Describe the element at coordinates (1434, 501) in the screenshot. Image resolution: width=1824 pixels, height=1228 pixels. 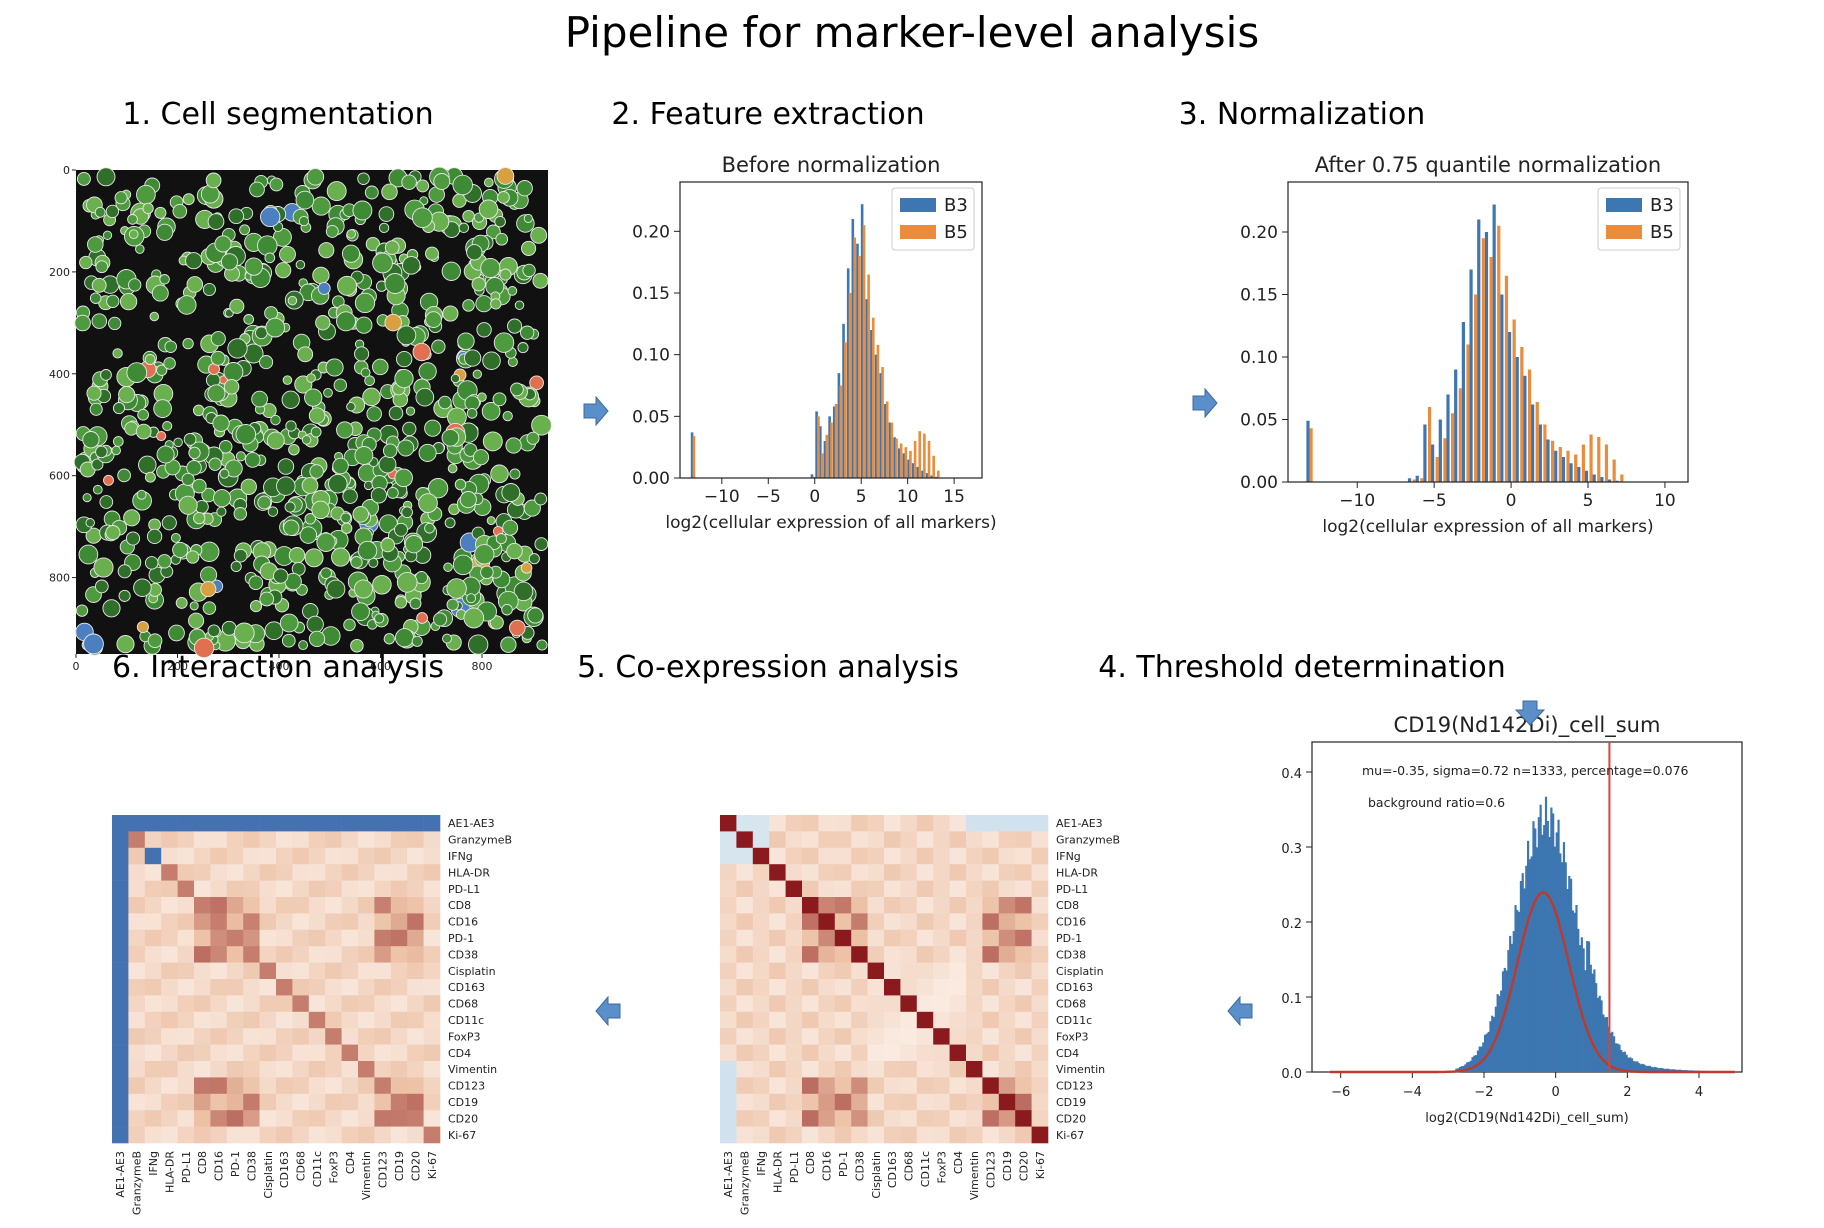
I see `x-tick-label: −5` at that location.